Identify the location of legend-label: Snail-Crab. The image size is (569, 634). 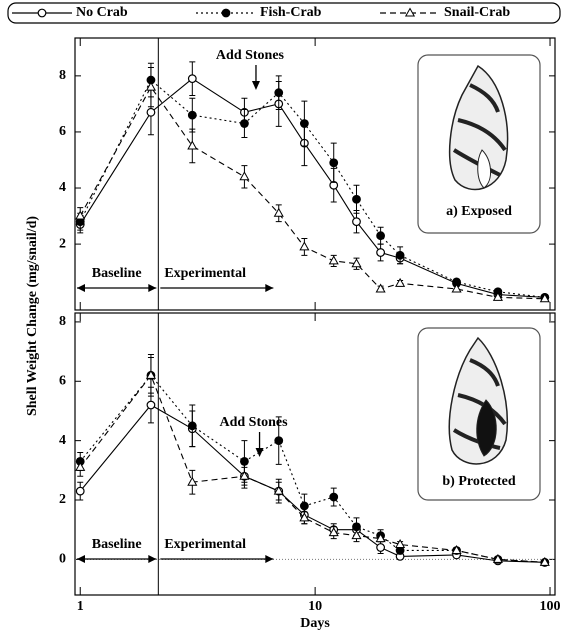
(477, 12).